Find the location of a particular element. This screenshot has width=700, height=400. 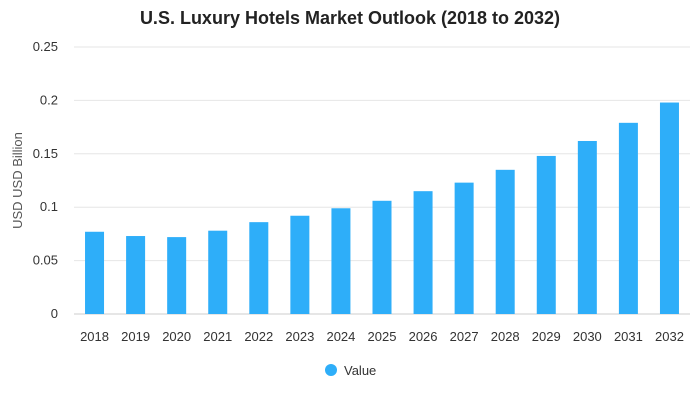

bar-2030 is located at coordinates (587, 227).